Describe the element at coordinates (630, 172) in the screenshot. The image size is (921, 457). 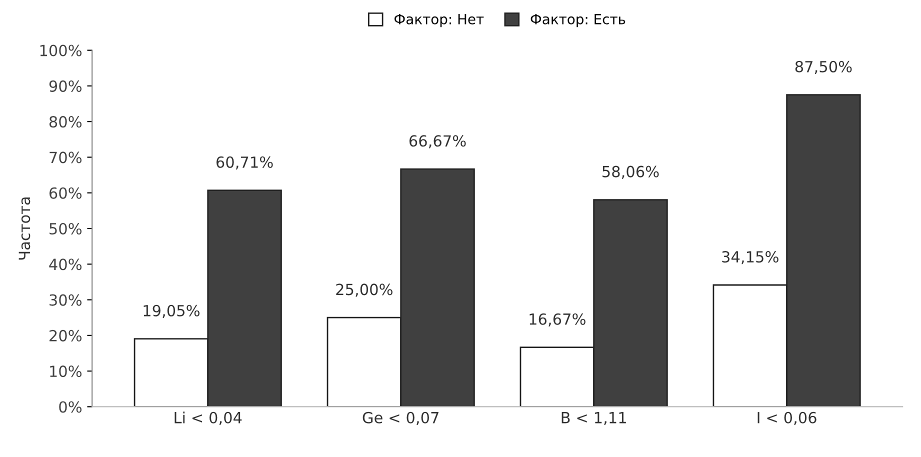
I see `data-label: 58,06%` at that location.